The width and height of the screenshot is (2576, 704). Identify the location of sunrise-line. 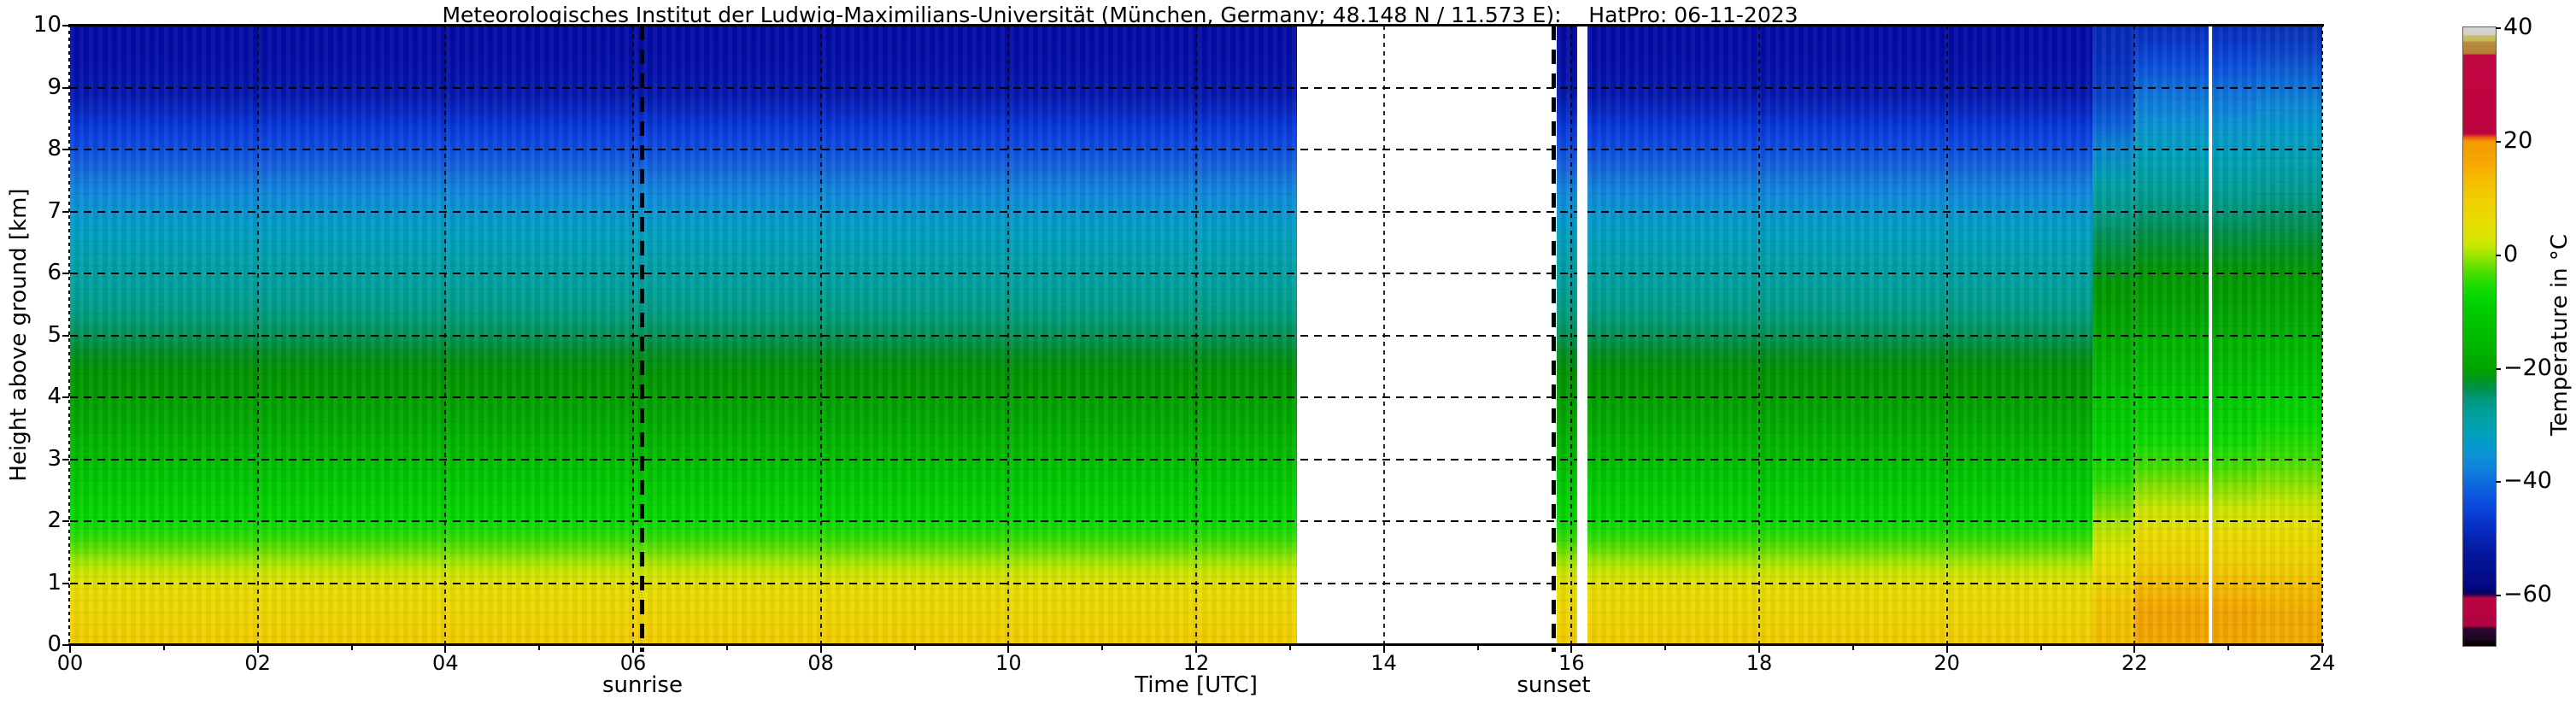
(642, 339).